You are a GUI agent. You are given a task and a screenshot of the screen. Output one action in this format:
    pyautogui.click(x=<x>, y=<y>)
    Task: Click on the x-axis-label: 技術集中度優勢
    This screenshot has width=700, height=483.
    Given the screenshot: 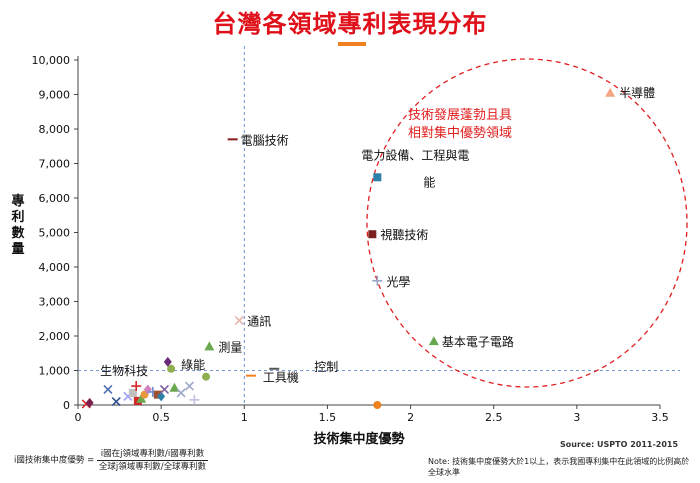 What is the action you would take?
    pyautogui.click(x=358, y=439)
    